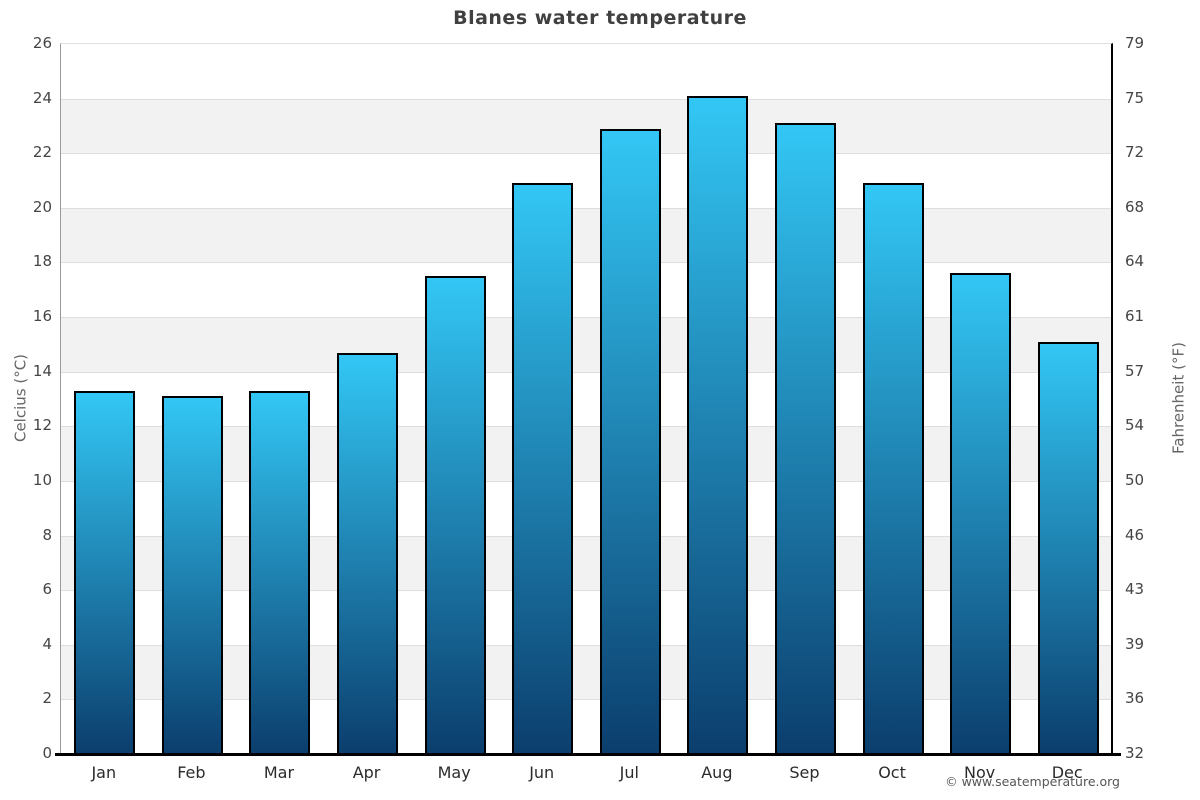  I want to click on y-tick-fahrenheit-54: 54, so click(1135, 425).